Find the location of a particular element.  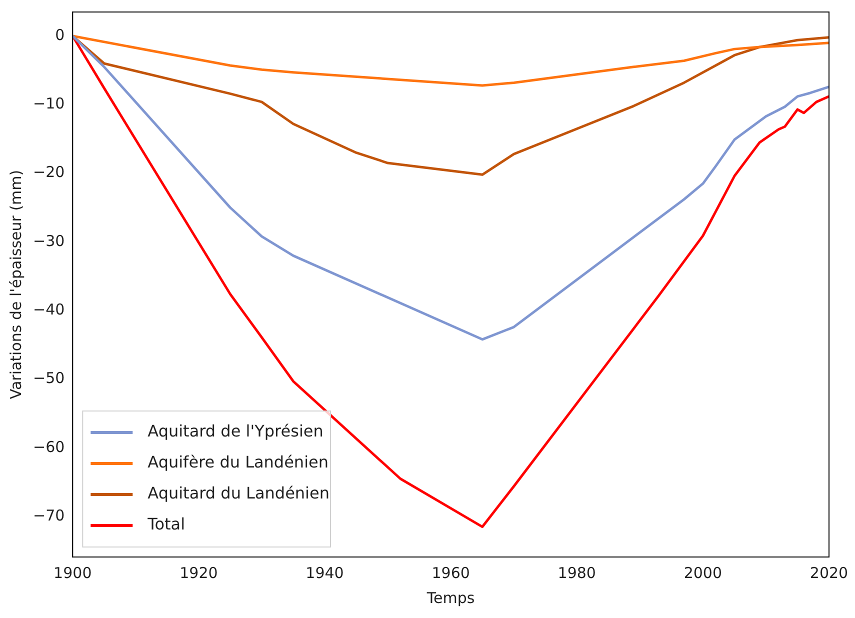

y-tick-label: −60 is located at coordinates (49, 447).